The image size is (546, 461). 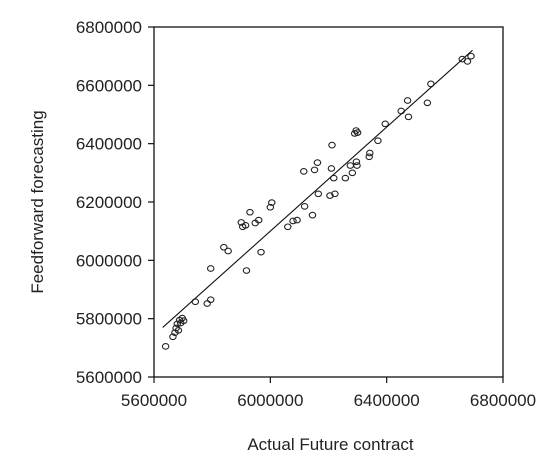 I want to click on y-tick-label: 5600000, so click(x=109, y=377).